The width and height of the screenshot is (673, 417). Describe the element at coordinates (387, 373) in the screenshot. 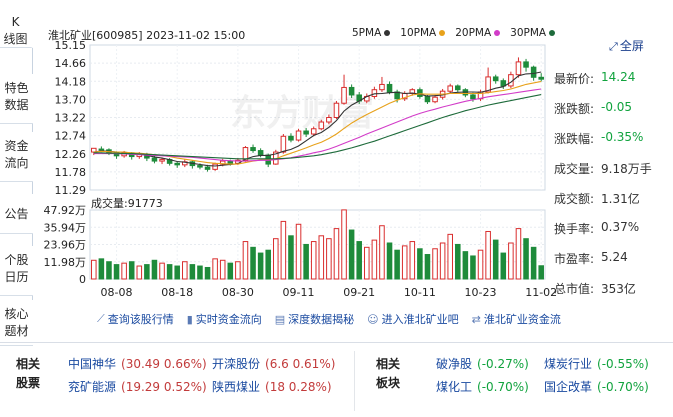

I see `related-sectors-label: 相关 板块` at that location.